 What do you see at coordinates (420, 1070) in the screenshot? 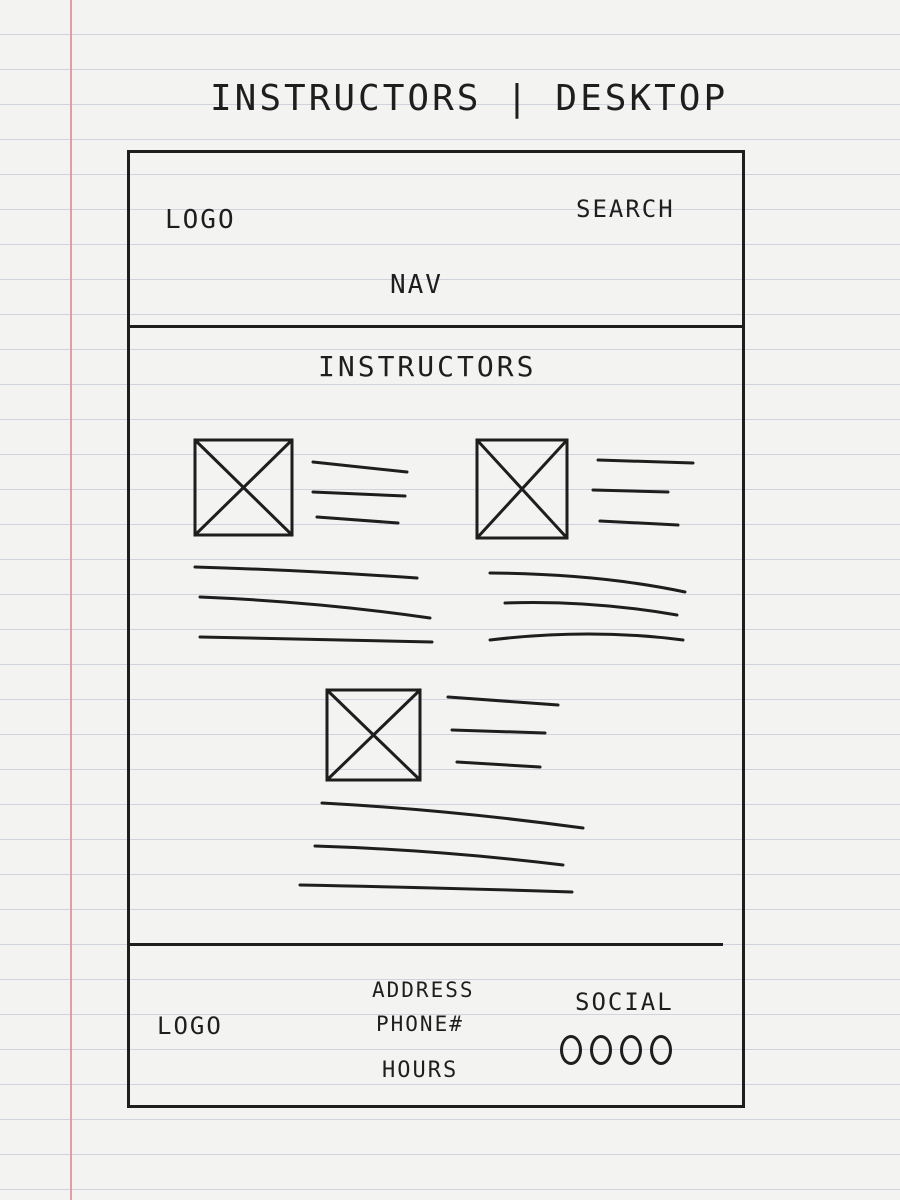
I see `footer-hours: HOURS` at bounding box center [420, 1070].